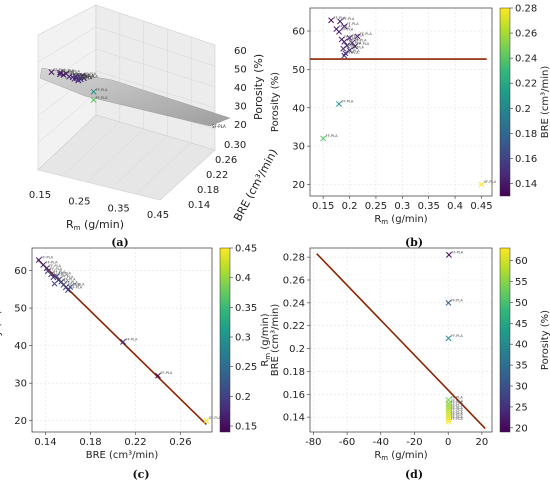  I want to click on x-tick-label: -20, so click(414, 442).